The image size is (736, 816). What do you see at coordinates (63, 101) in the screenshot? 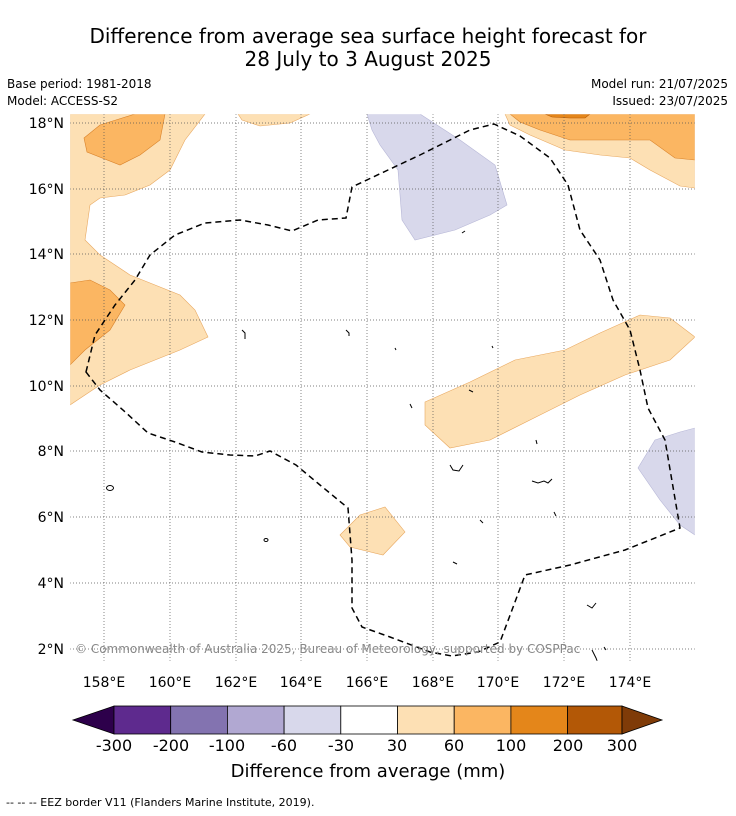
I see `model-name: Model: ACCESS-S2` at bounding box center [63, 101].